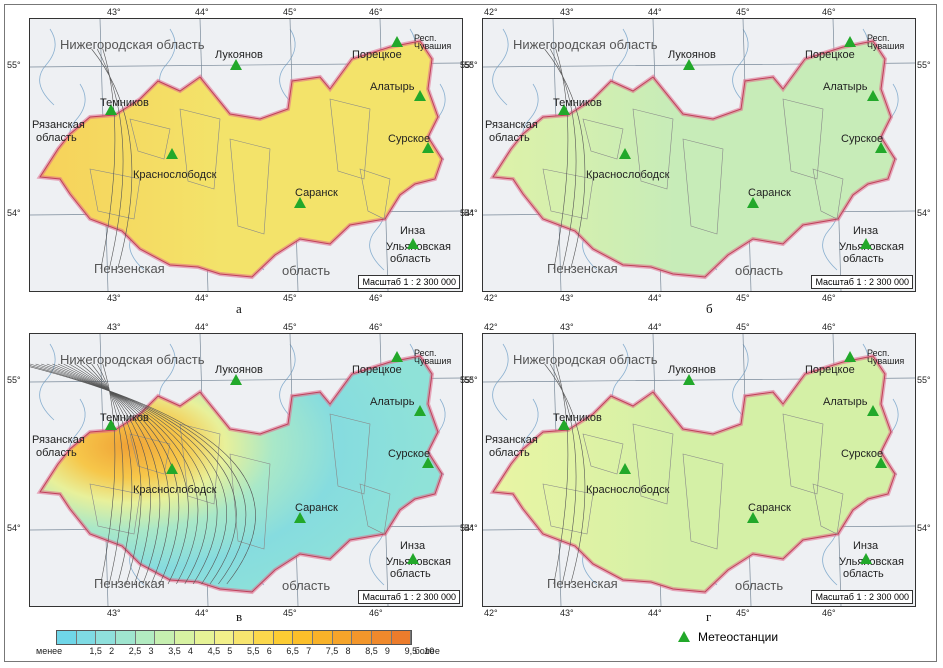 The image size is (943, 668). Describe the element at coordinates (371, 651) in the screenshot. I see `legend-tick-label: 8,5` at that location.